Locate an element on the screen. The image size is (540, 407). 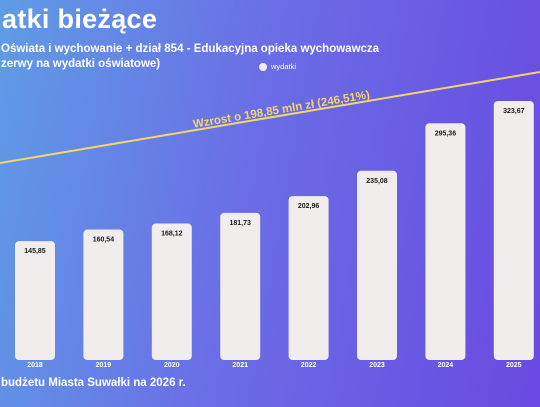
x-tick-label: 2024 is located at coordinates (446, 365).